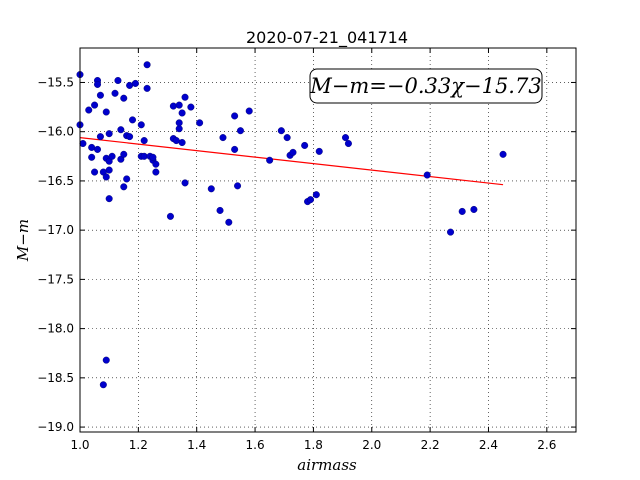  I want to click on equation-text: M−m=−0.33χ−15.73, so click(425, 86).